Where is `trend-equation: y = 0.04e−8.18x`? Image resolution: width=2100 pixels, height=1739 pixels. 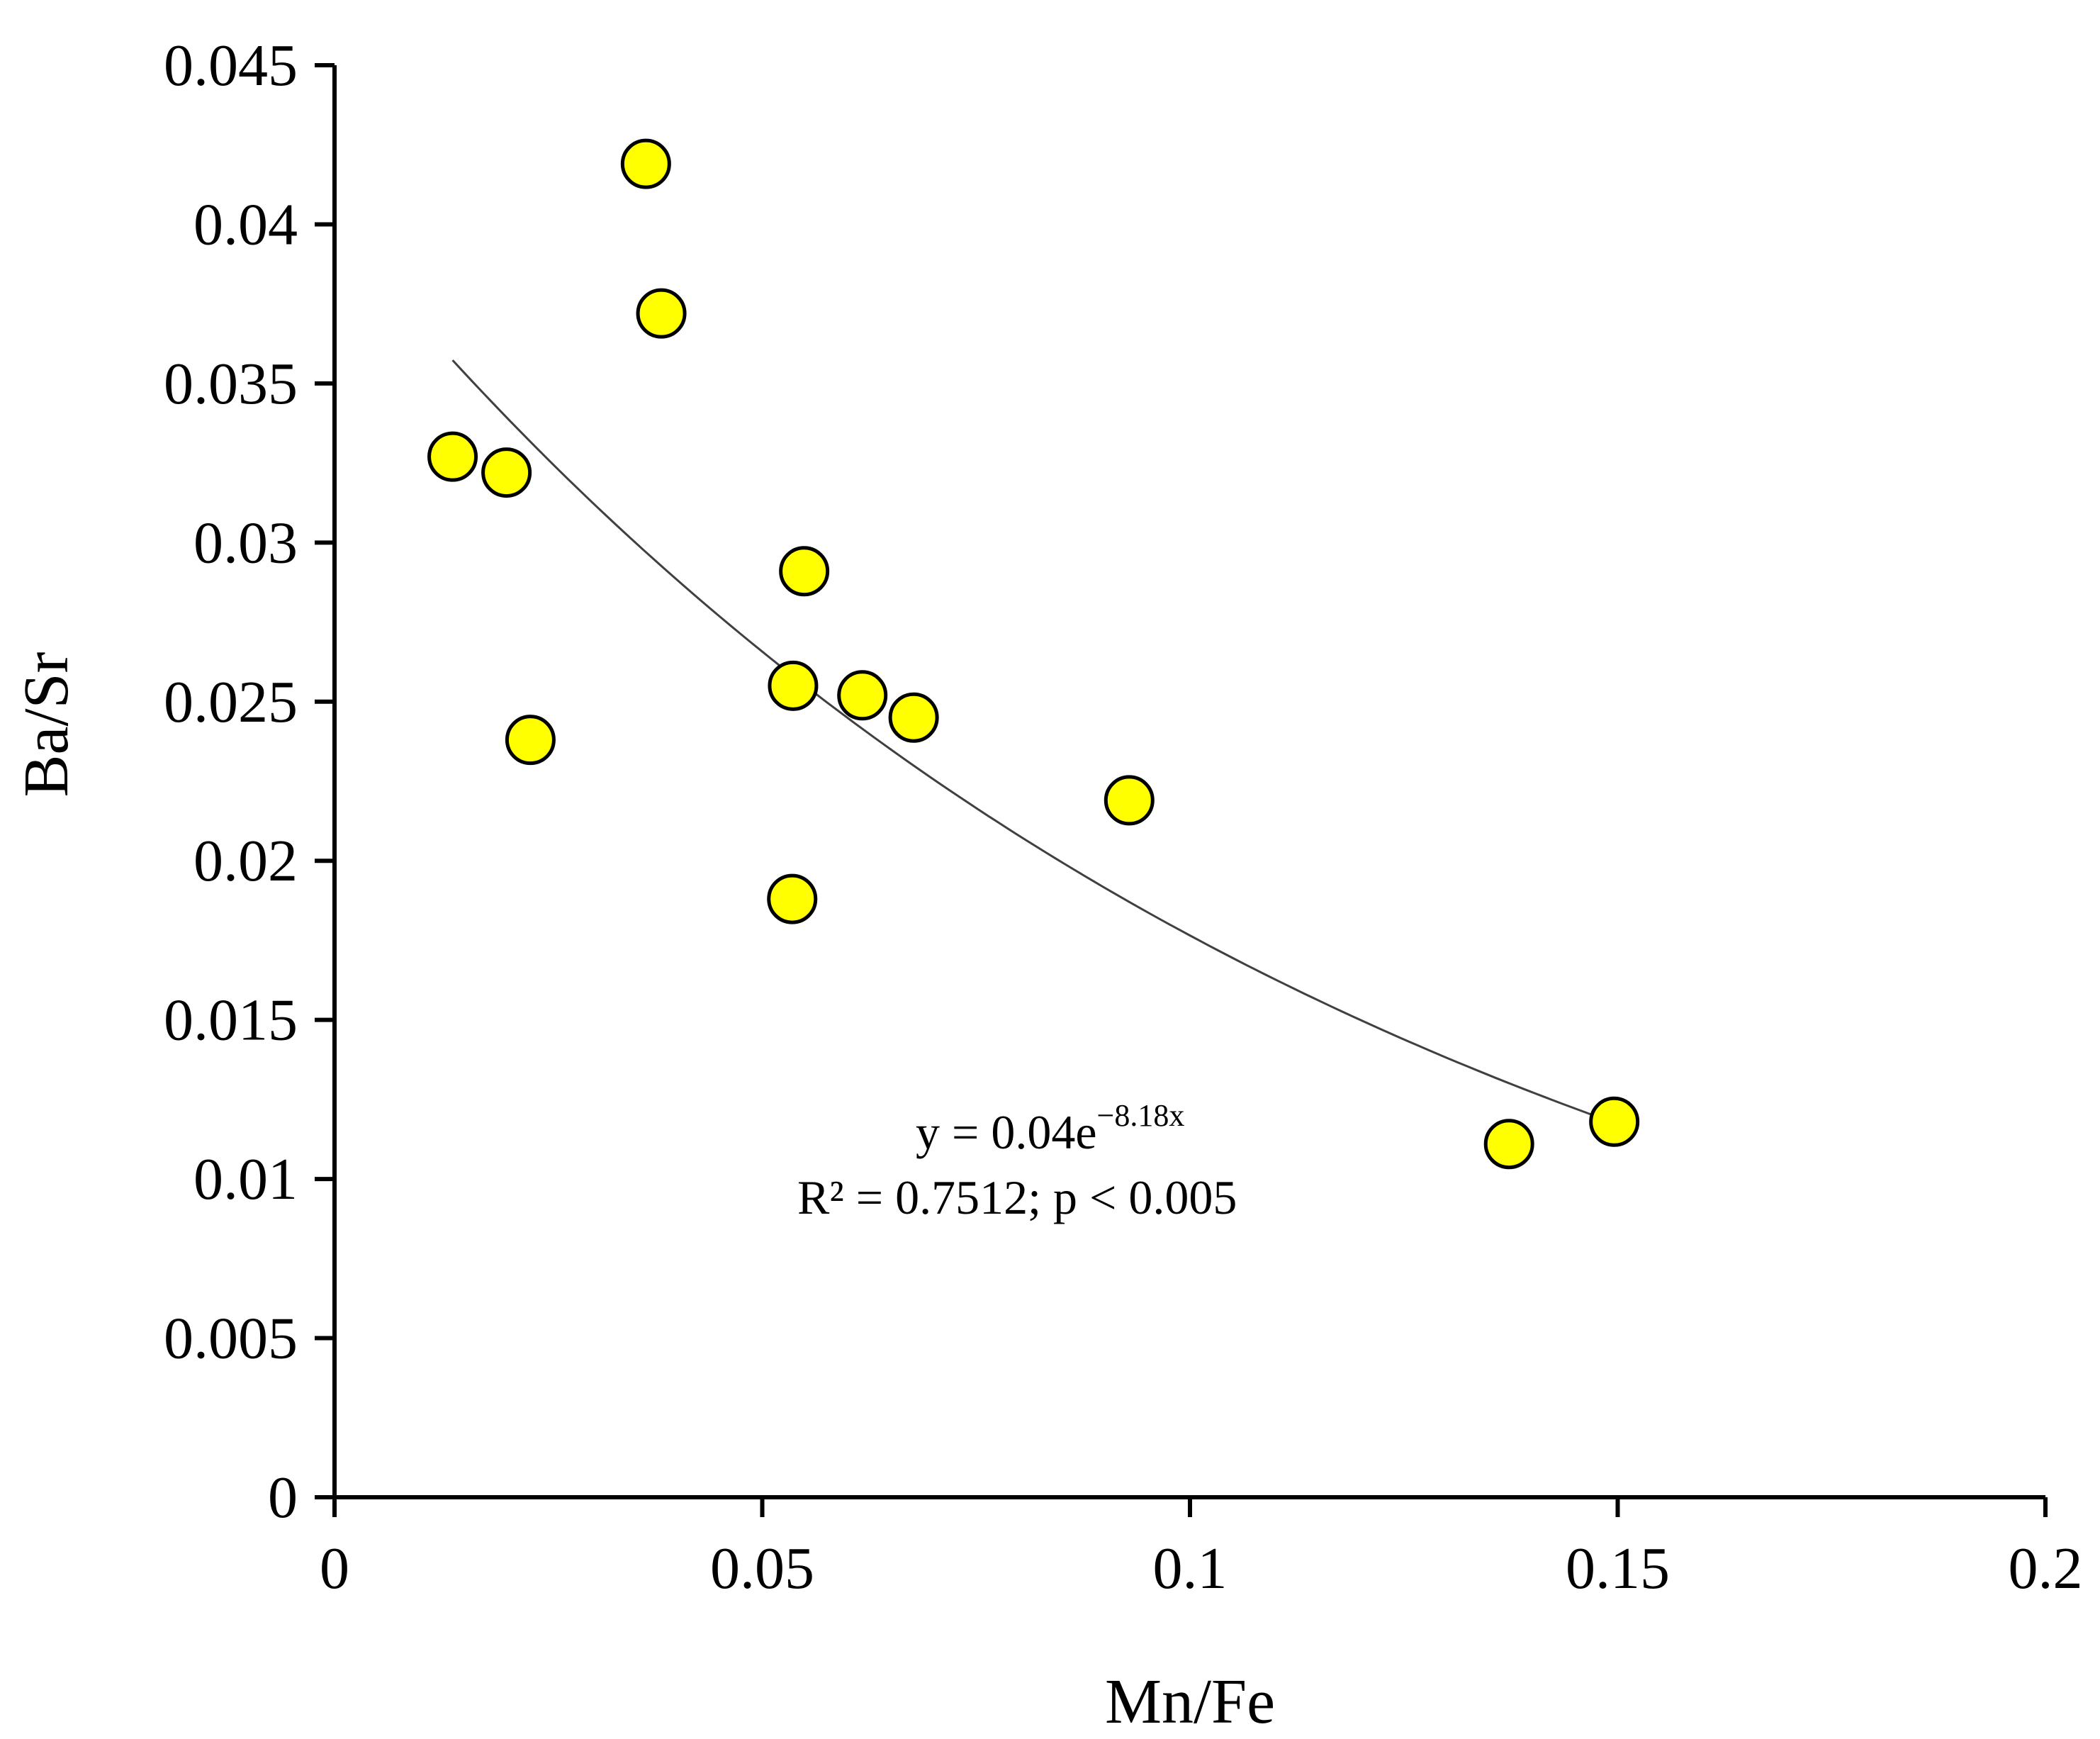 trend-equation: y = 0.04e−8.18x is located at coordinates (1050, 1128).